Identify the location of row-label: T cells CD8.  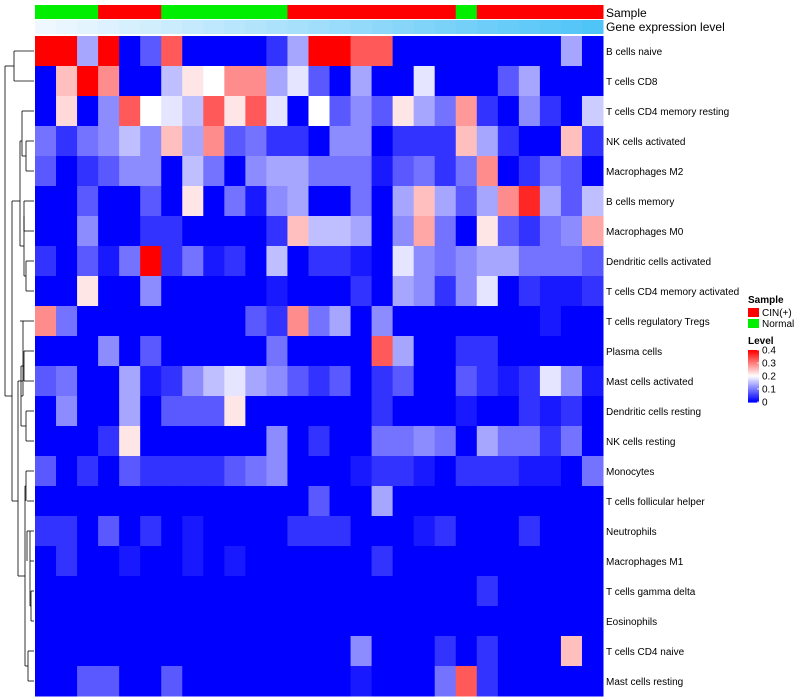
(632, 82).